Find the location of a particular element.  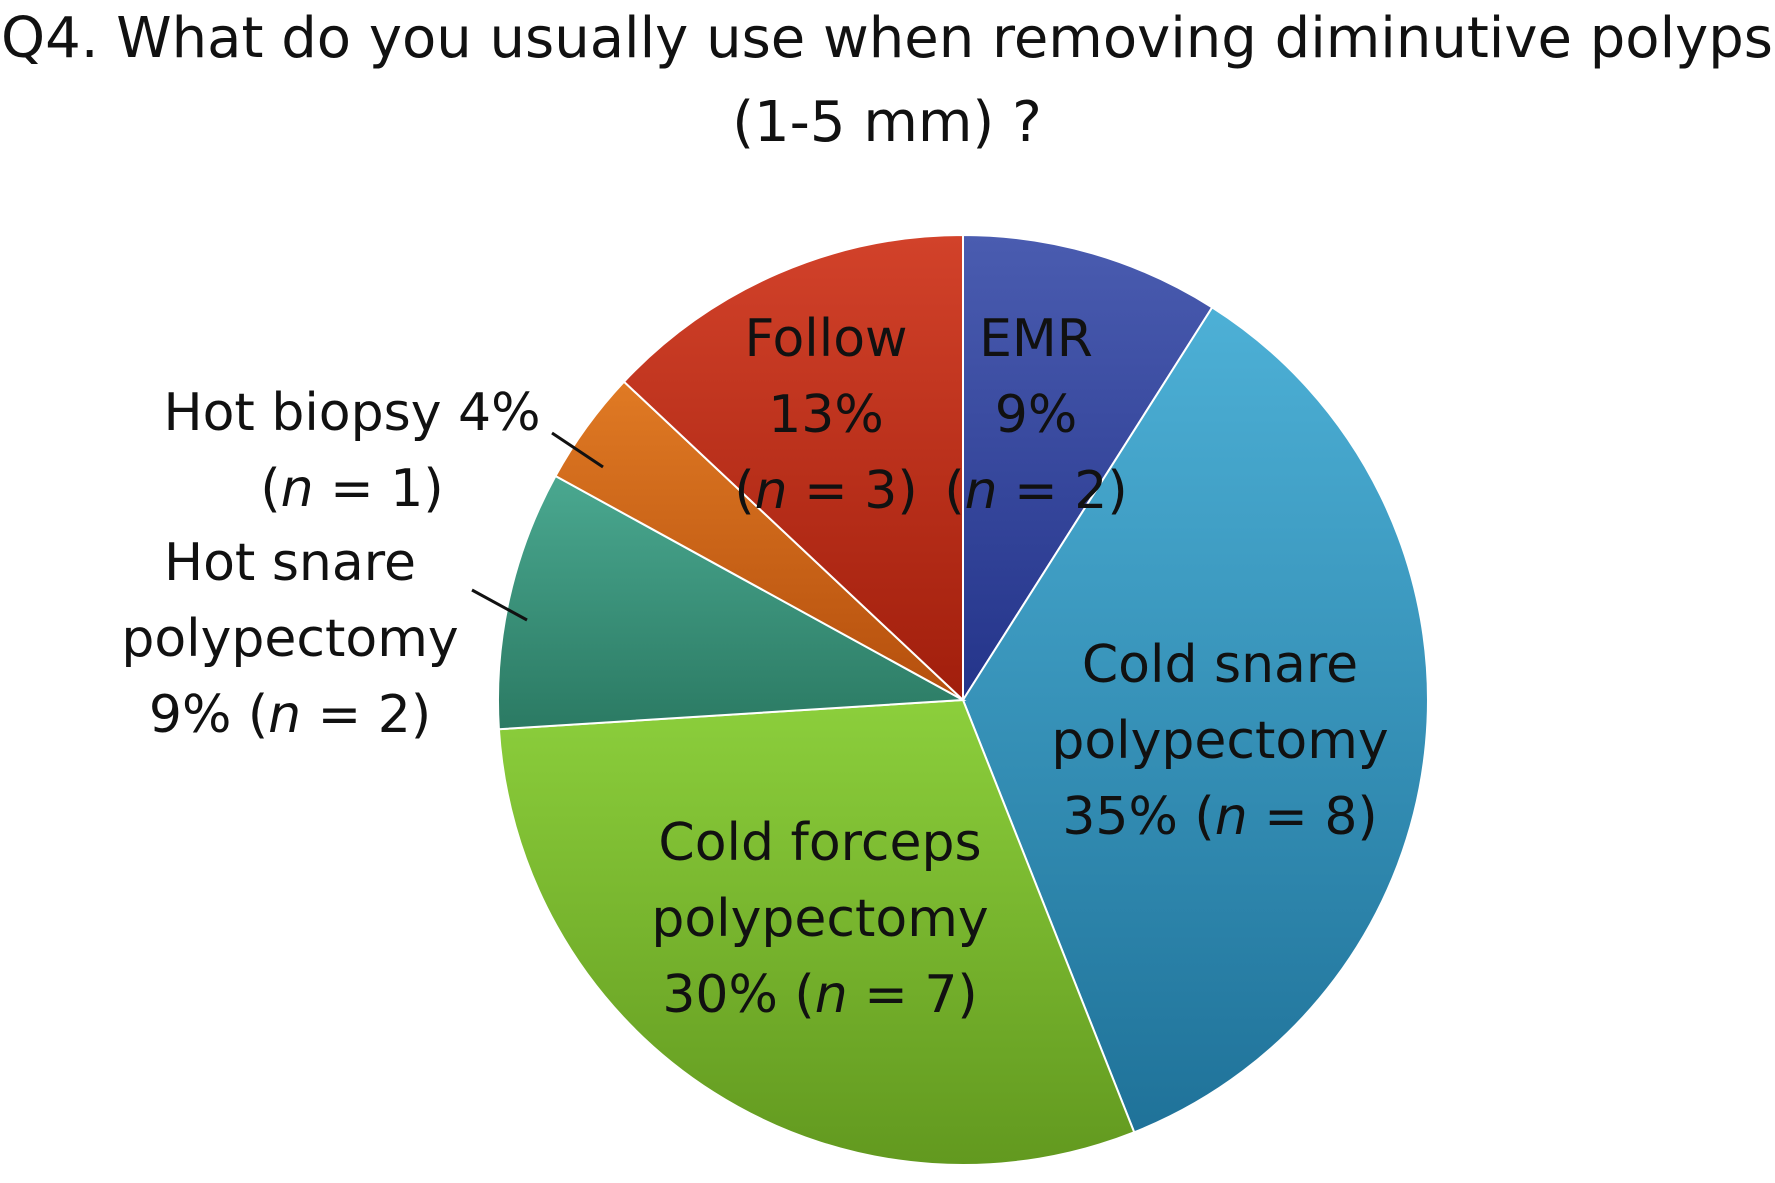

slice-label-line: 9% (n = 2) is located at coordinates (290, 715).